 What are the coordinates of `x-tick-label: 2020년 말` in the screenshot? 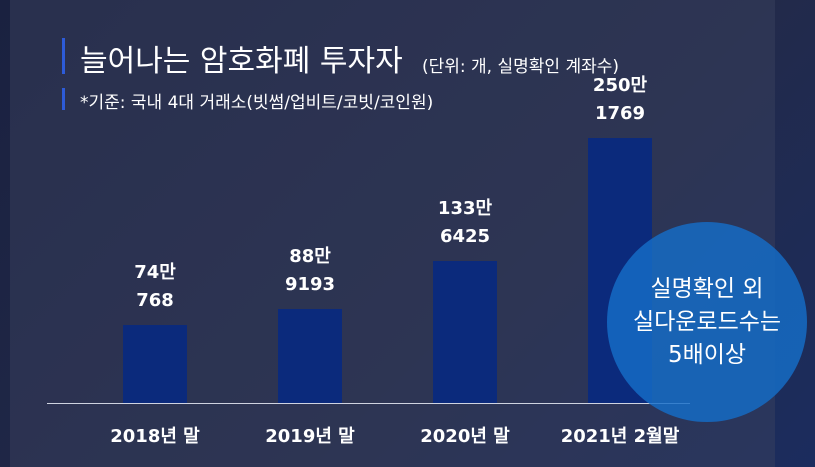 It's located at (465, 436).